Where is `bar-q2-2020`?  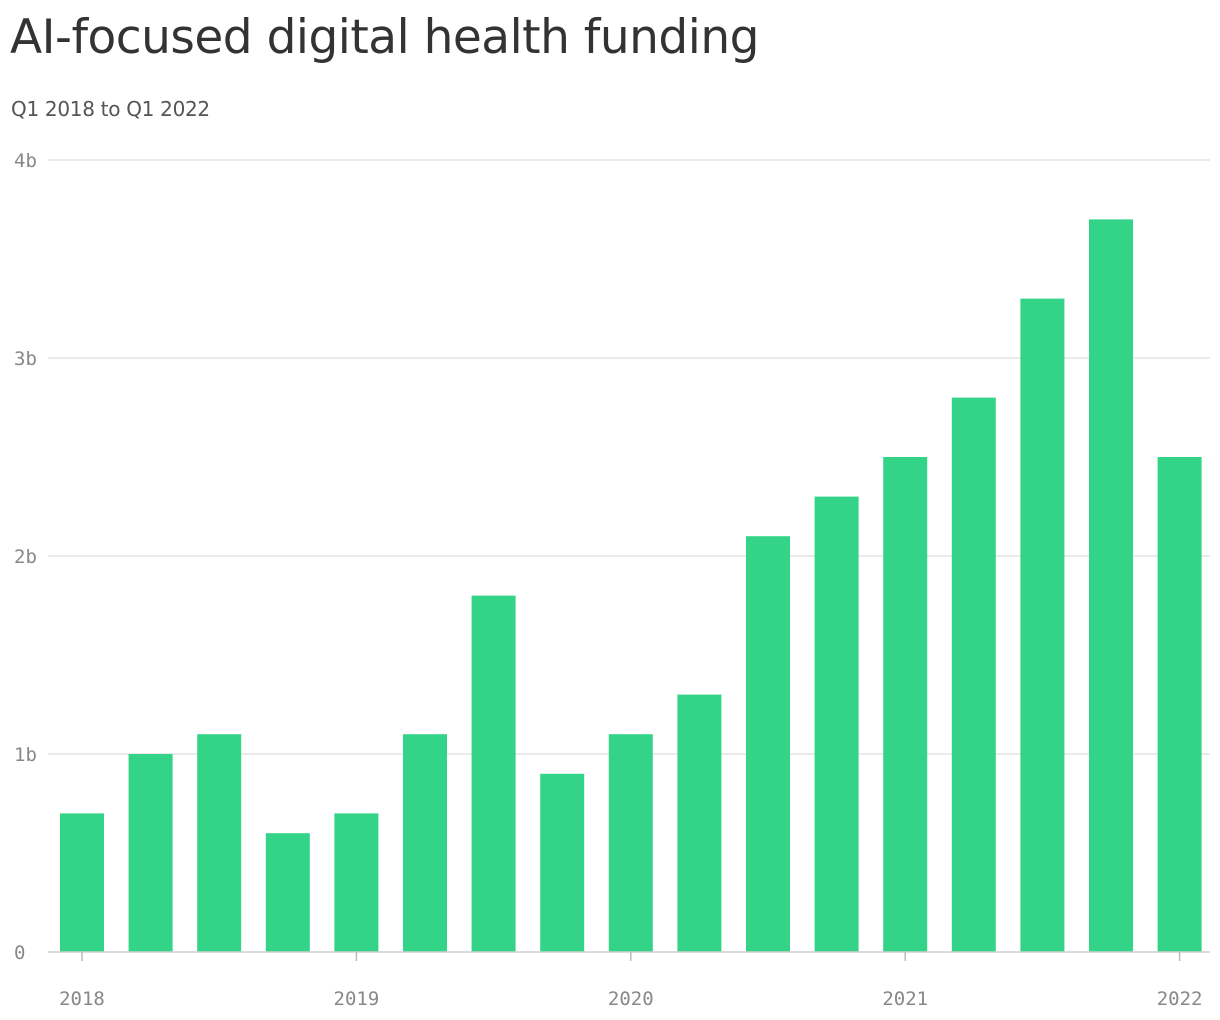 bar-q2-2020 is located at coordinates (699, 823).